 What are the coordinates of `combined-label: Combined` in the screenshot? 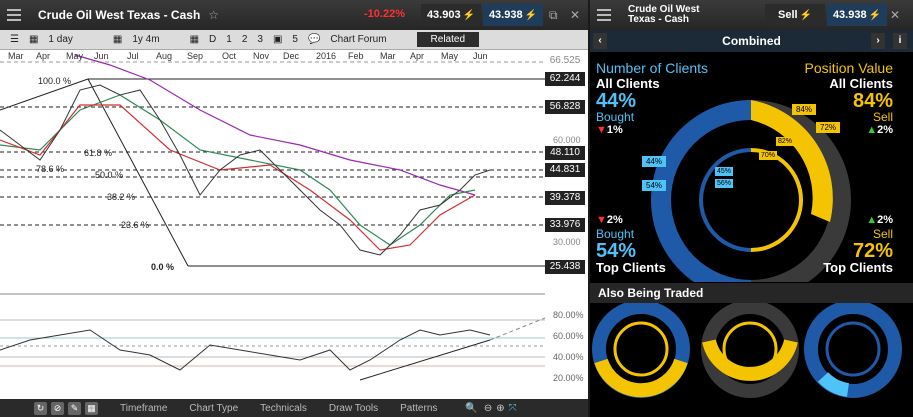 It's located at (751, 41).